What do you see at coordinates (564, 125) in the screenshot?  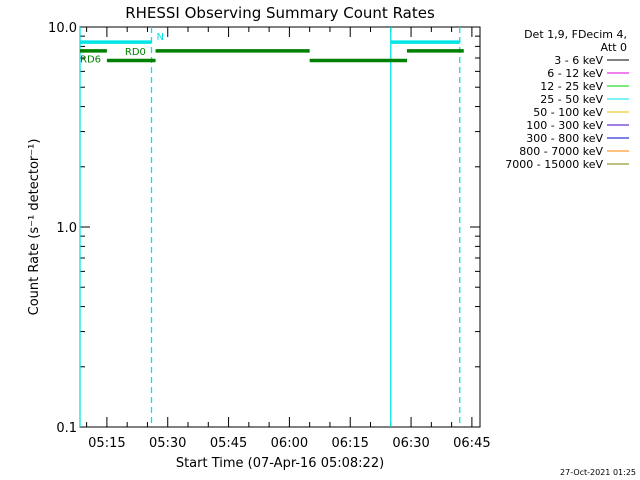 I see `legend-label: 100 - 300 keV` at bounding box center [564, 125].